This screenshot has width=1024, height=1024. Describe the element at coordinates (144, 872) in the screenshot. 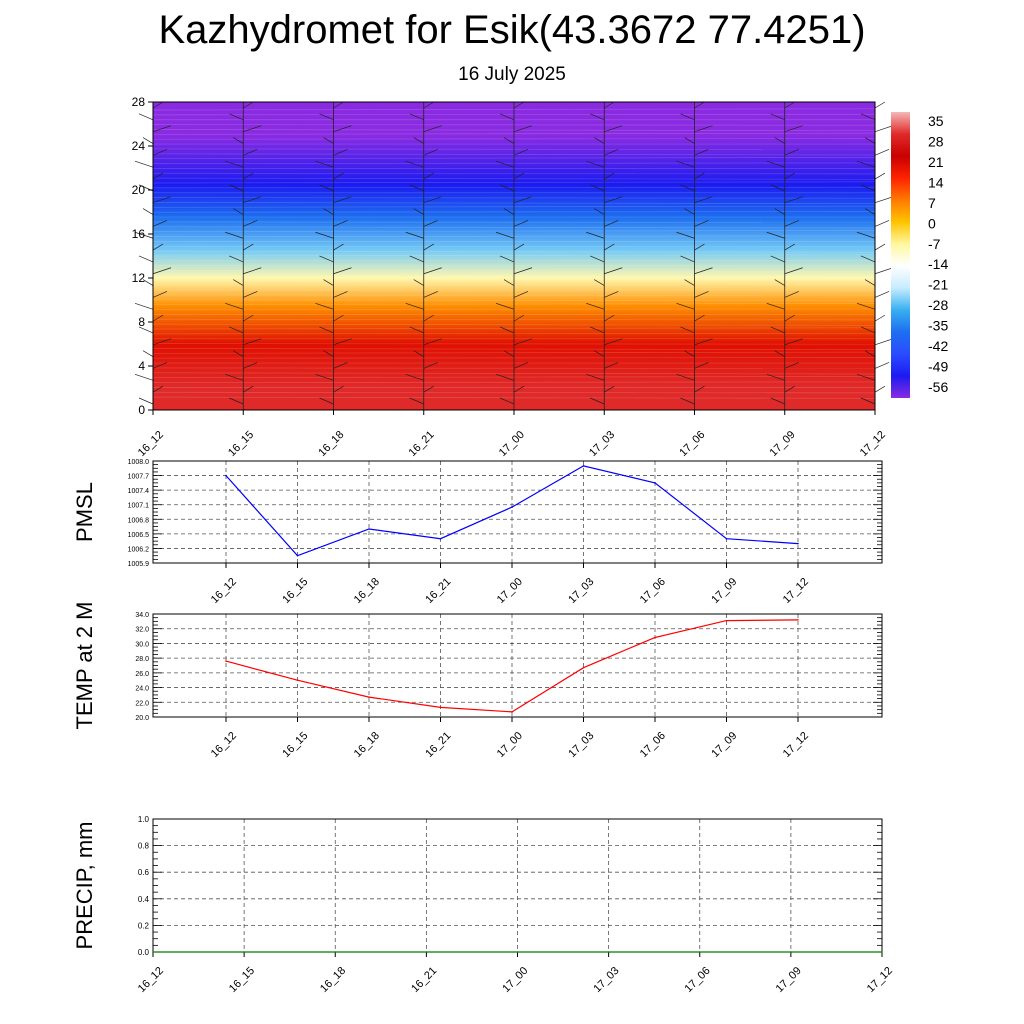

I see `y-tick-label: 0.6` at that location.